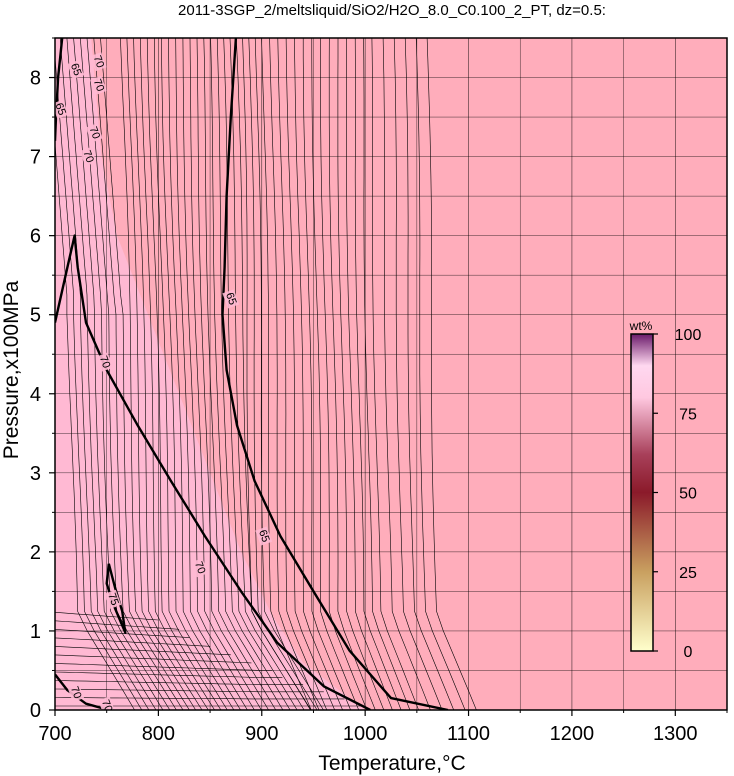  I want to click on x-tick-label: 1100, so click(468, 734).